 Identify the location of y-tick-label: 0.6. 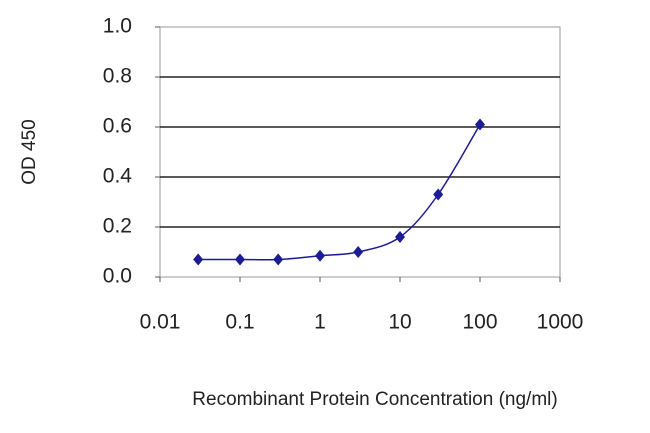
(117, 126).